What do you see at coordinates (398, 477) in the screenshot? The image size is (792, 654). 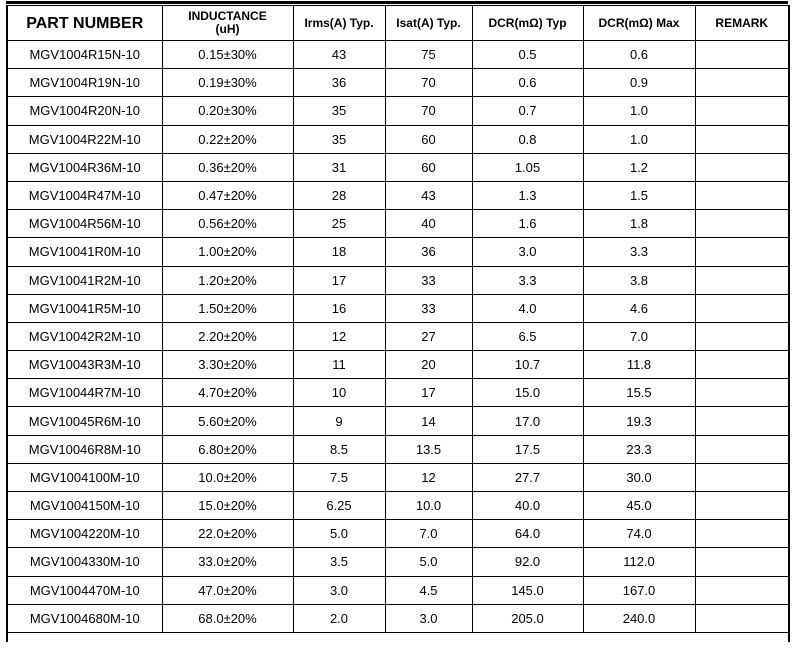 I see `table-row: MGV1004100M-10 10.0±20% 7.5 12 27.7 30.0` at bounding box center [398, 477].